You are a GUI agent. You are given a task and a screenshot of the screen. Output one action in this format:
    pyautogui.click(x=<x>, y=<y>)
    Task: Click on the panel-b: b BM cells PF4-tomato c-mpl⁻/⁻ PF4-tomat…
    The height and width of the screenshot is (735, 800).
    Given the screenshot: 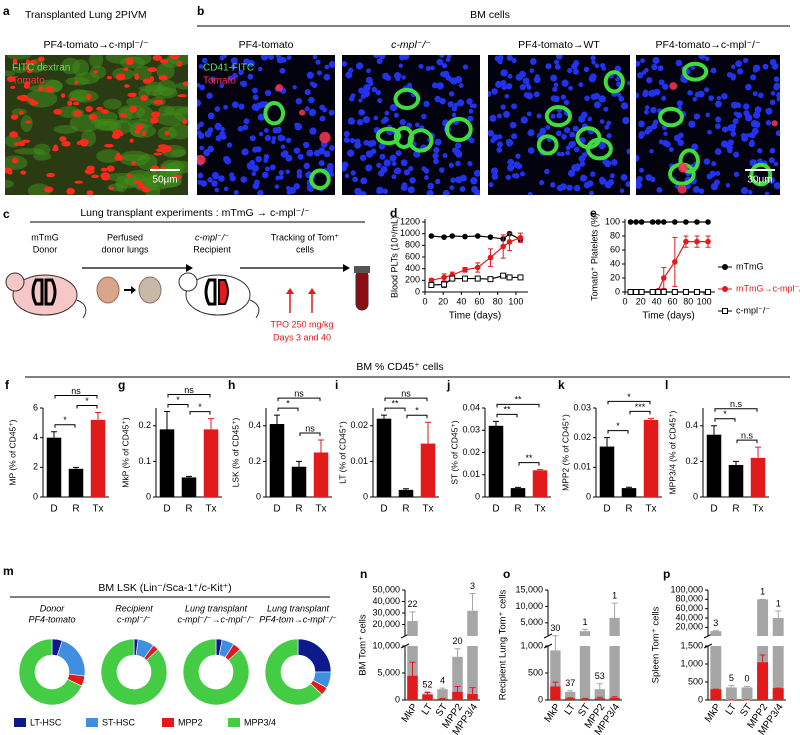 What is the action you would take?
    pyautogui.click(x=493, y=27)
    